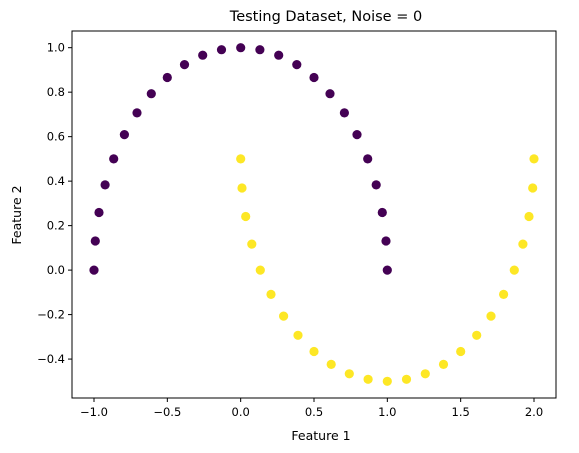  I want to click on x-axis-ticks: −1.0 −0.5 0.0 0.5 1.0 1.5 2.0, so click(311, 408).